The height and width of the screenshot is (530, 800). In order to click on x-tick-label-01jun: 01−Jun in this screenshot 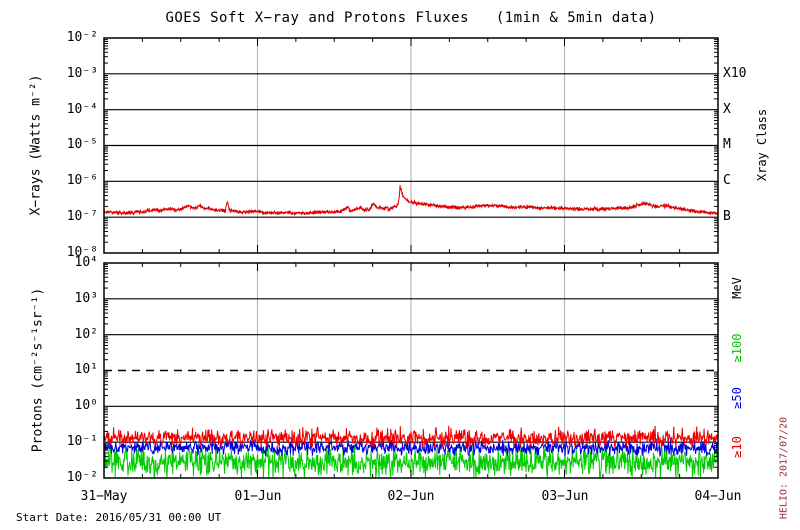, I will do `click(258, 496)`.